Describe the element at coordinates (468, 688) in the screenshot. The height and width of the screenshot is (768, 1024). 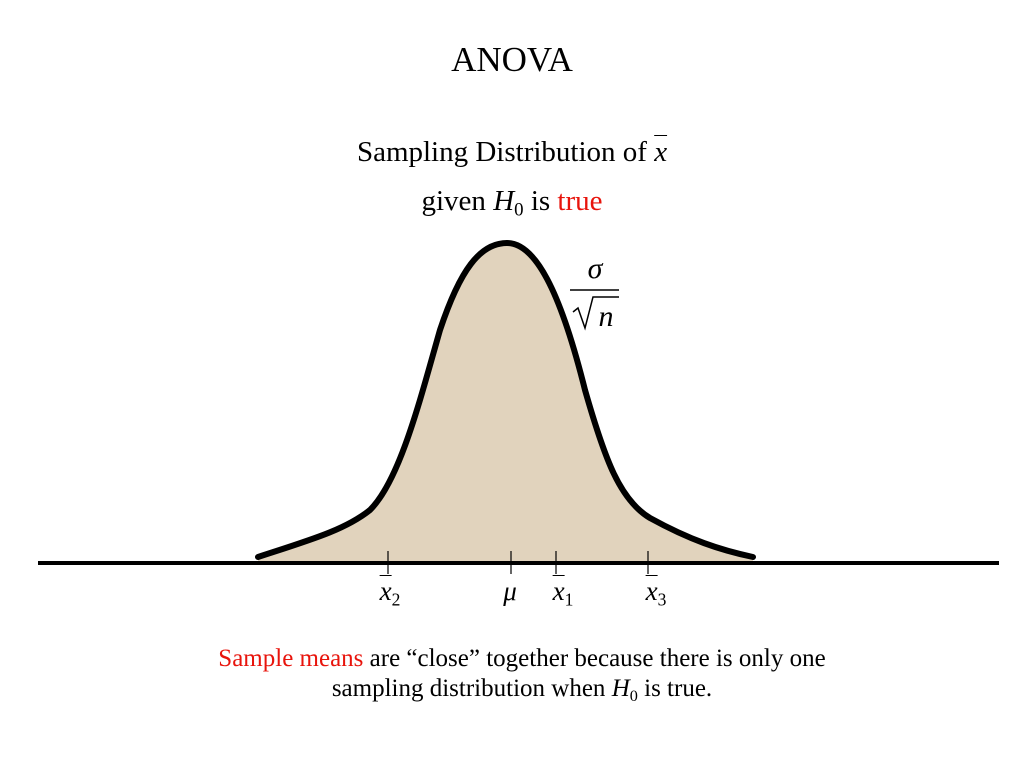
I see `caption-text: sampling distribution when` at that location.